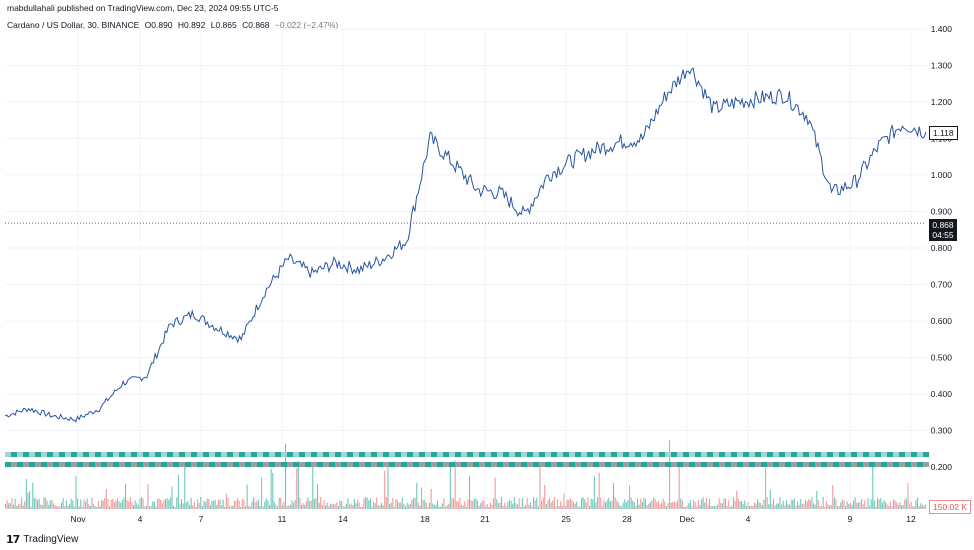 The image size is (974, 550). Describe the element at coordinates (42, 539) in the screenshot. I see `tradingview-logo: 17 TradingView` at that location.